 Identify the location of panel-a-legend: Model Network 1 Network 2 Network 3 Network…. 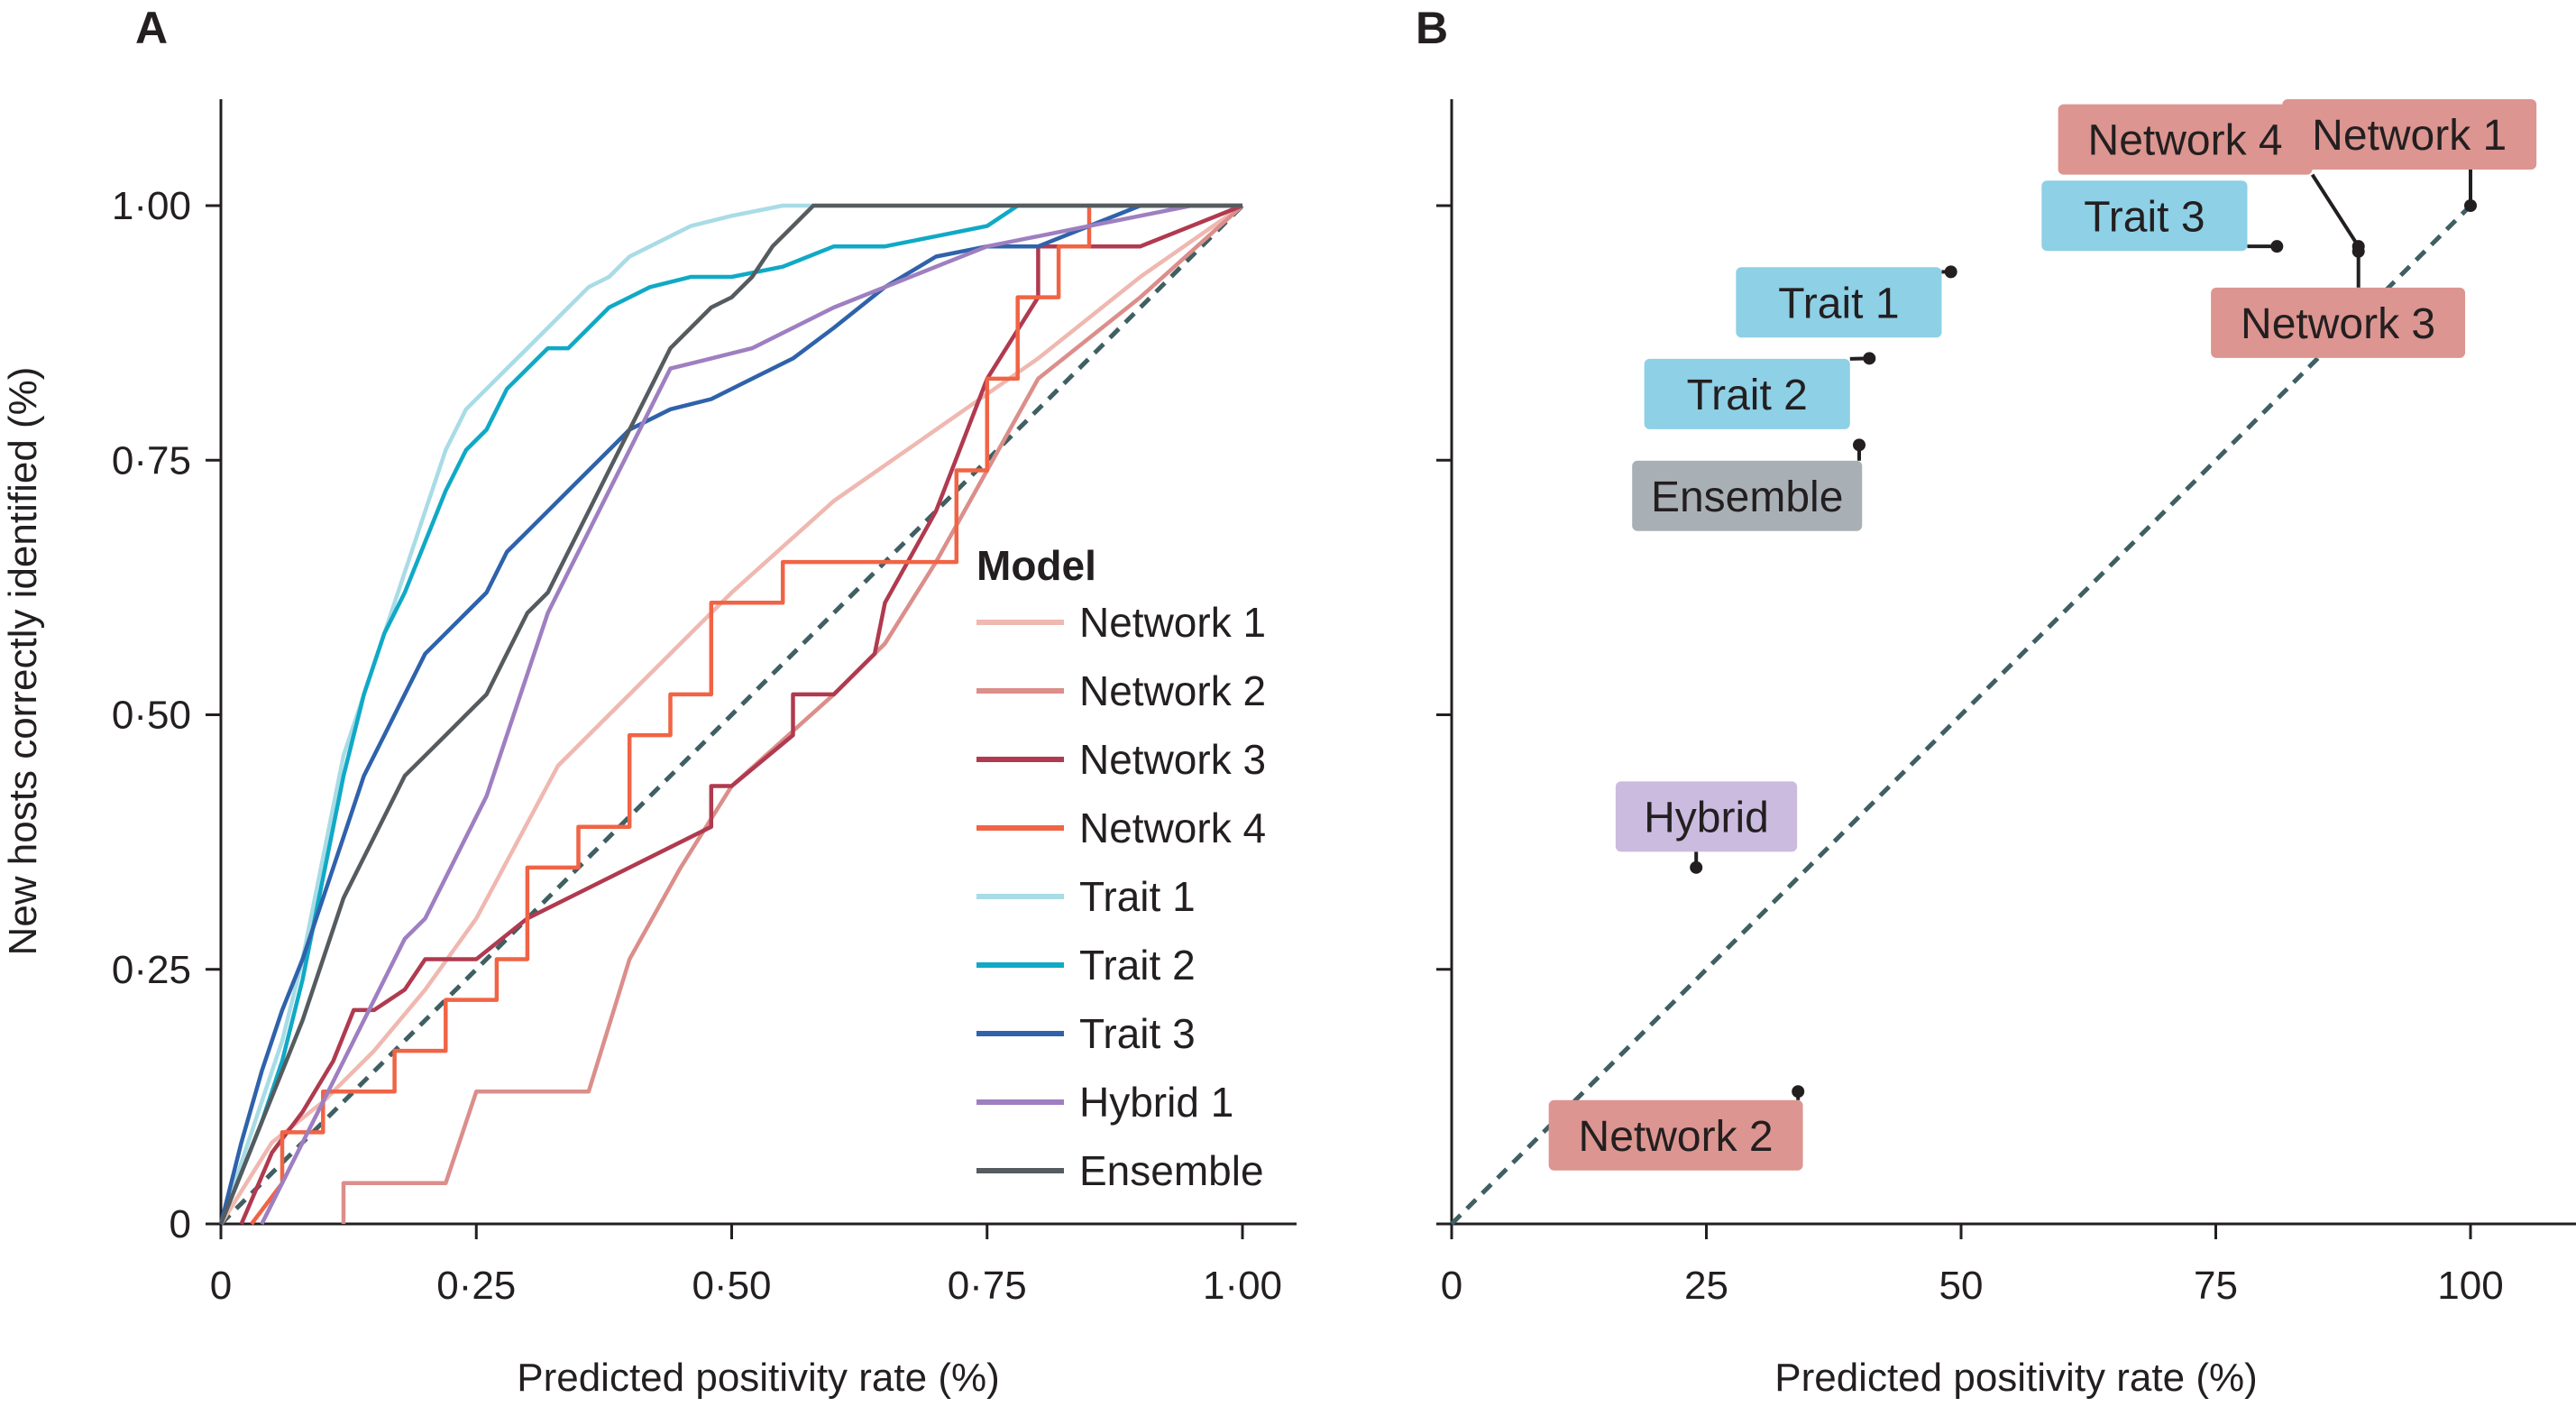
(1121, 868).